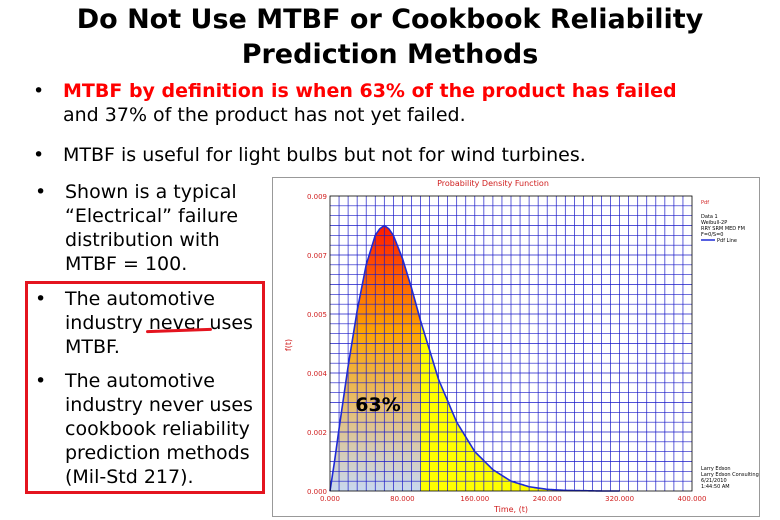 The image size is (780, 520). I want to click on bullet3-line: MTBF = 100., so click(126, 264).